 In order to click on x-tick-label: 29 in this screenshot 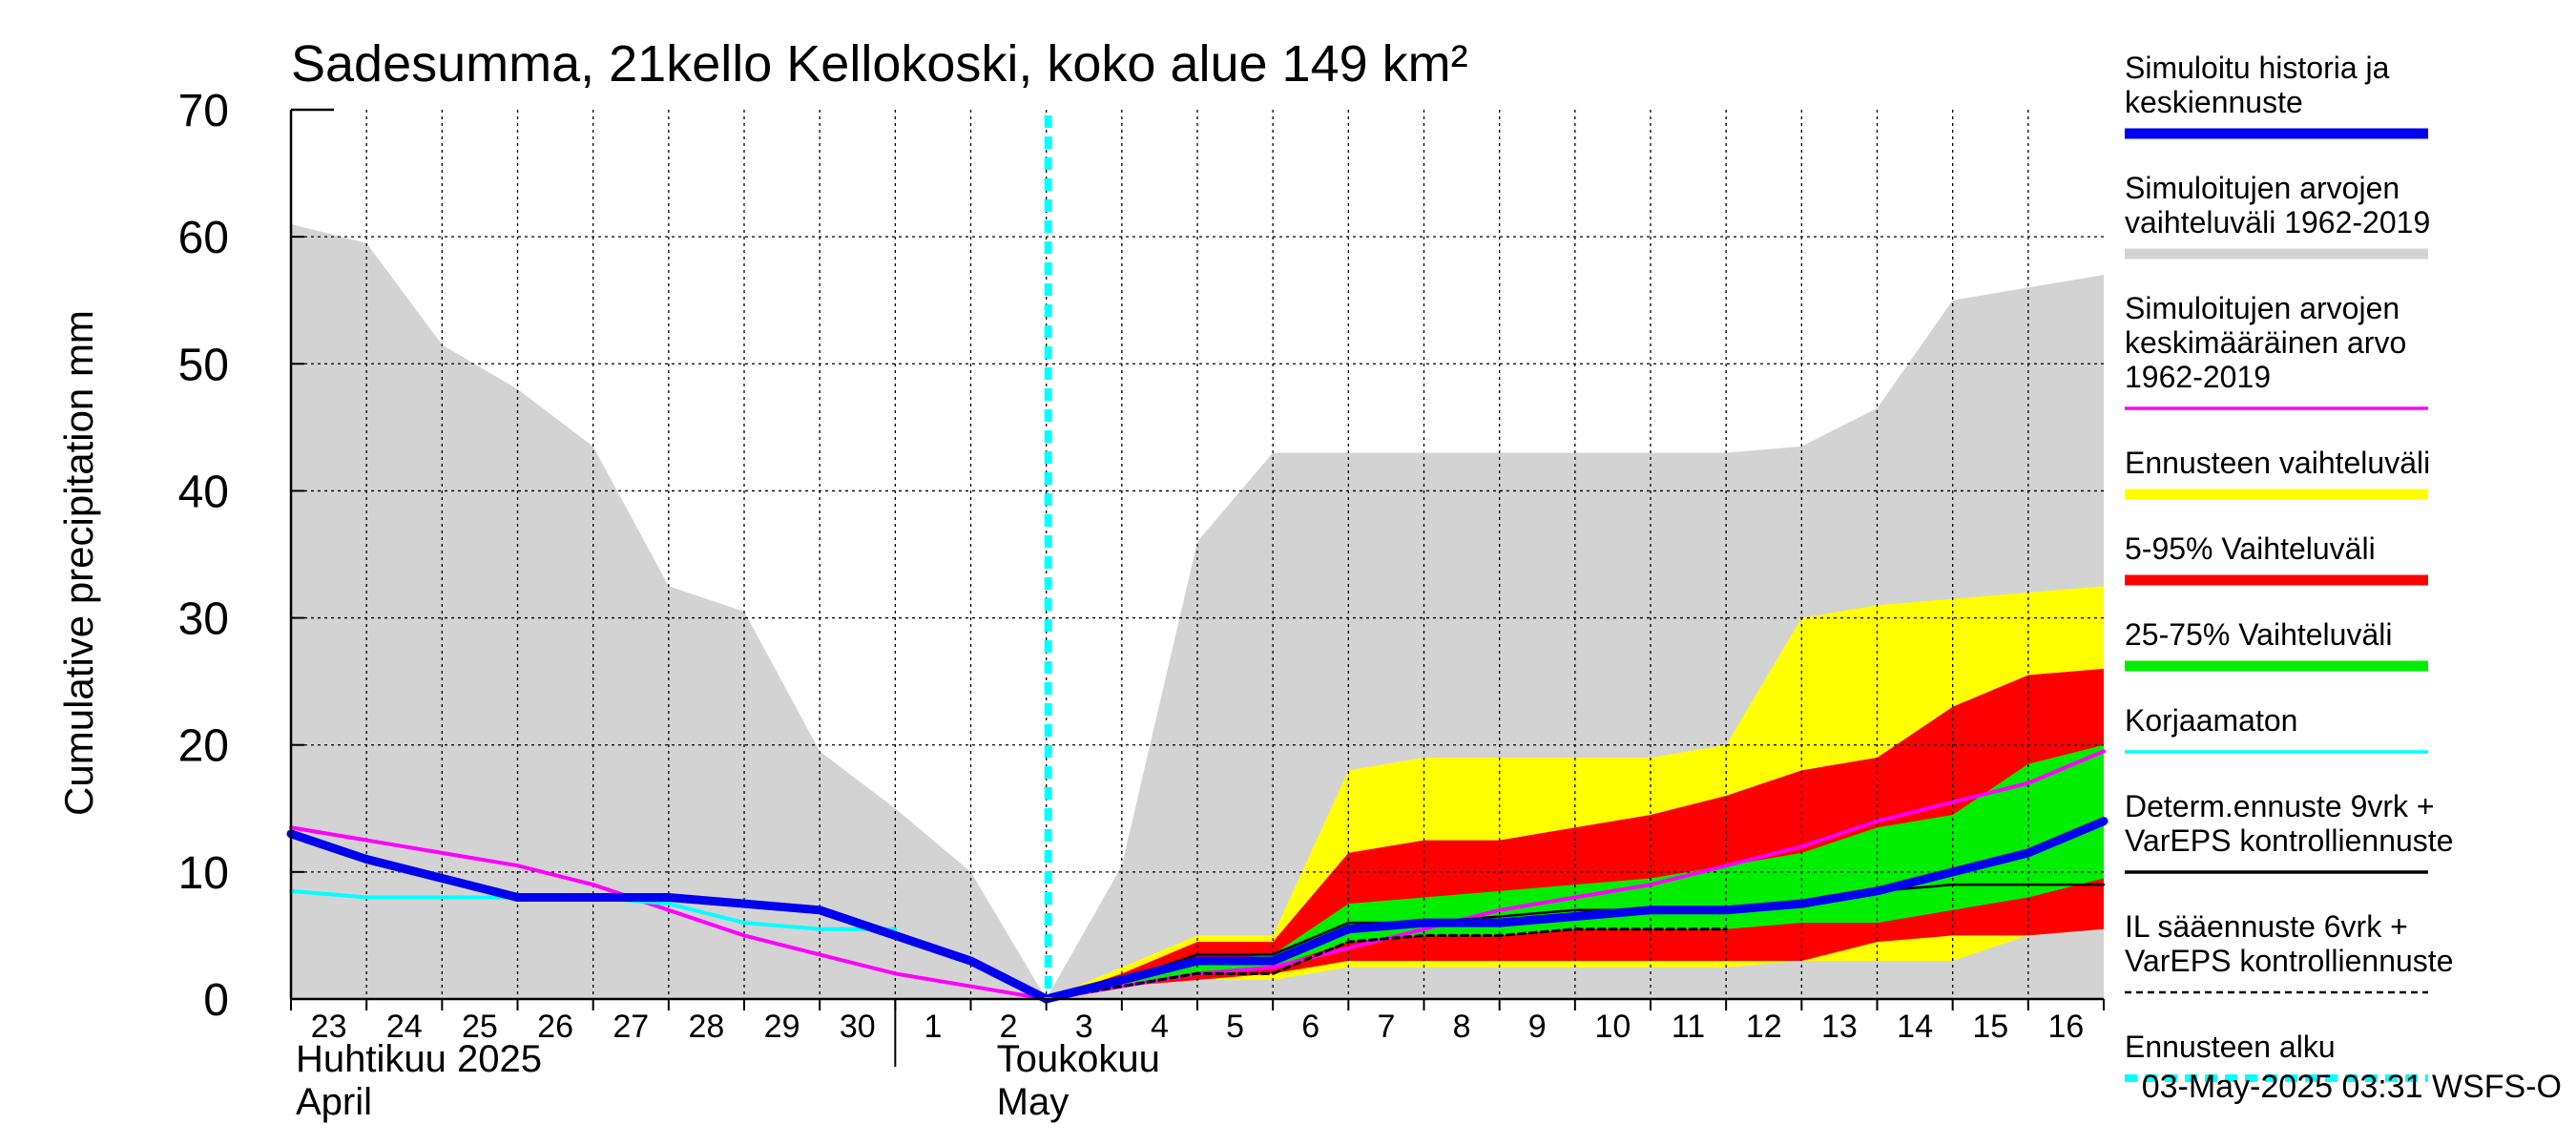, I will do `click(782, 1027)`.